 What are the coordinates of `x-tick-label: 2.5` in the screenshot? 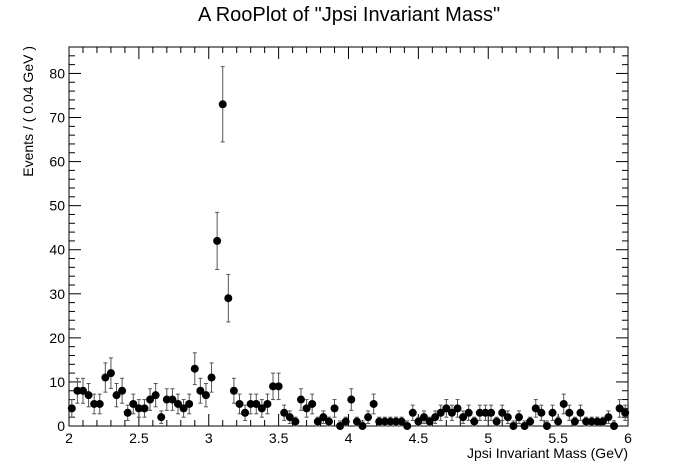 It's located at (139, 438).